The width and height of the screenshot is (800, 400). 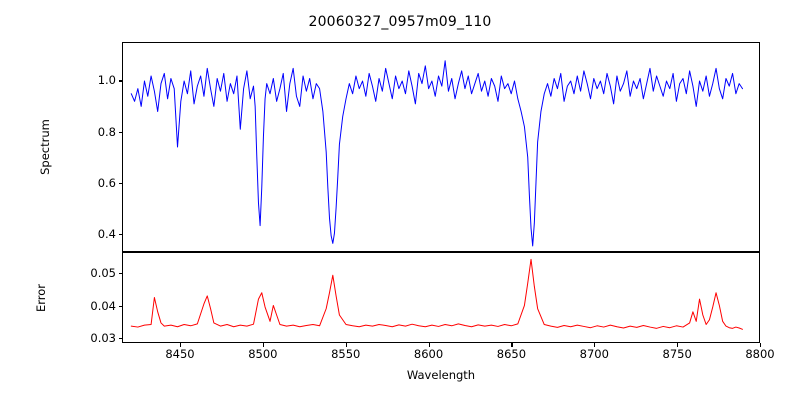 I want to click on y-tick-label: 1.0, so click(x=106, y=80).